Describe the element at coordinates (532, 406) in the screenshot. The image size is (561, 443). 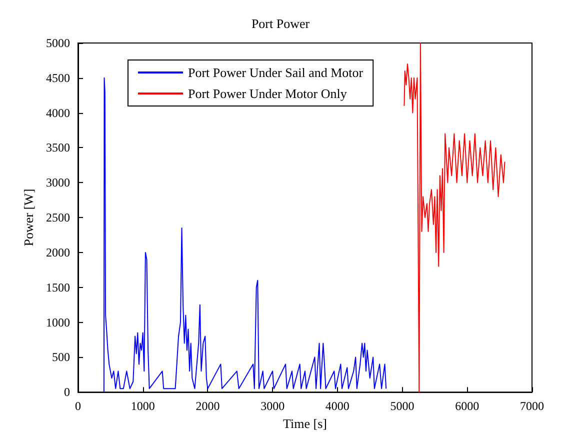
I see `x-tick-label: 7000` at that location.